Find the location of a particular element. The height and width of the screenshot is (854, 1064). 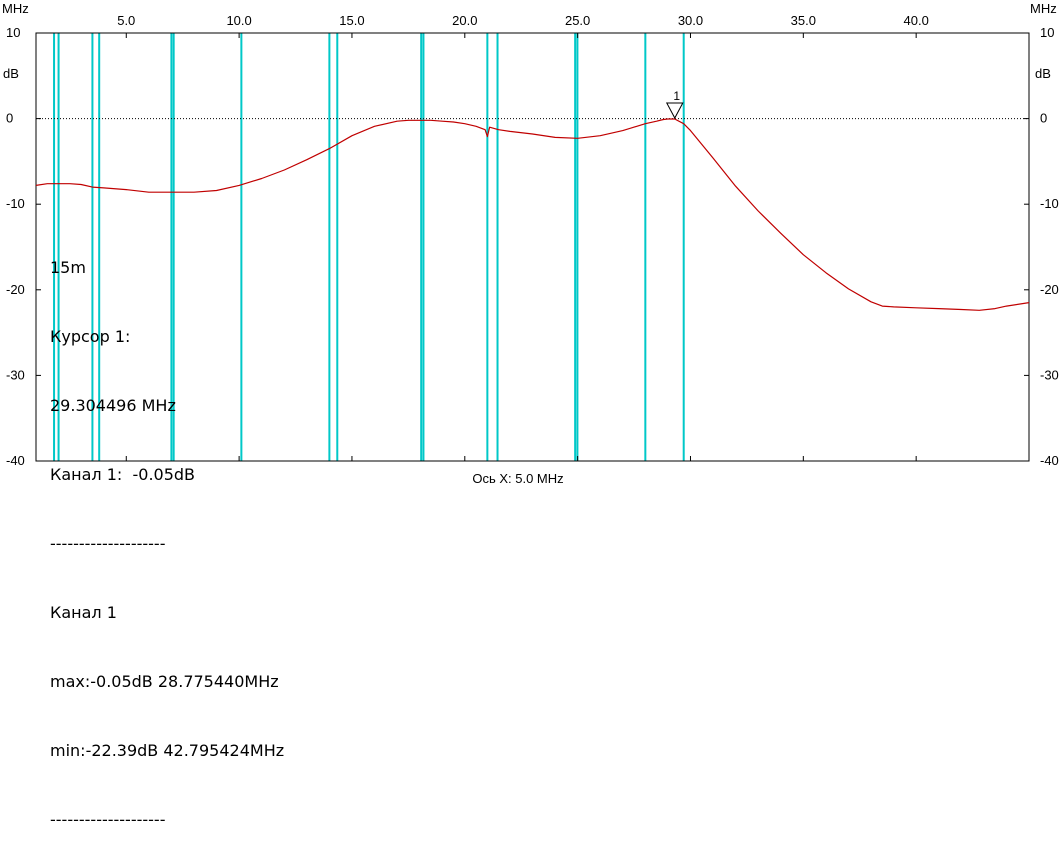

x-tick-label: 25.0 is located at coordinates (577, 20).